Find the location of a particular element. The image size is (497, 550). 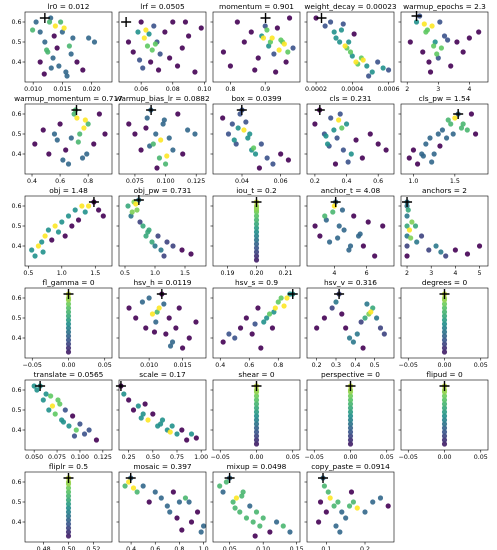

subplot-title: momentum = 0.901 is located at coordinates (256, 6).